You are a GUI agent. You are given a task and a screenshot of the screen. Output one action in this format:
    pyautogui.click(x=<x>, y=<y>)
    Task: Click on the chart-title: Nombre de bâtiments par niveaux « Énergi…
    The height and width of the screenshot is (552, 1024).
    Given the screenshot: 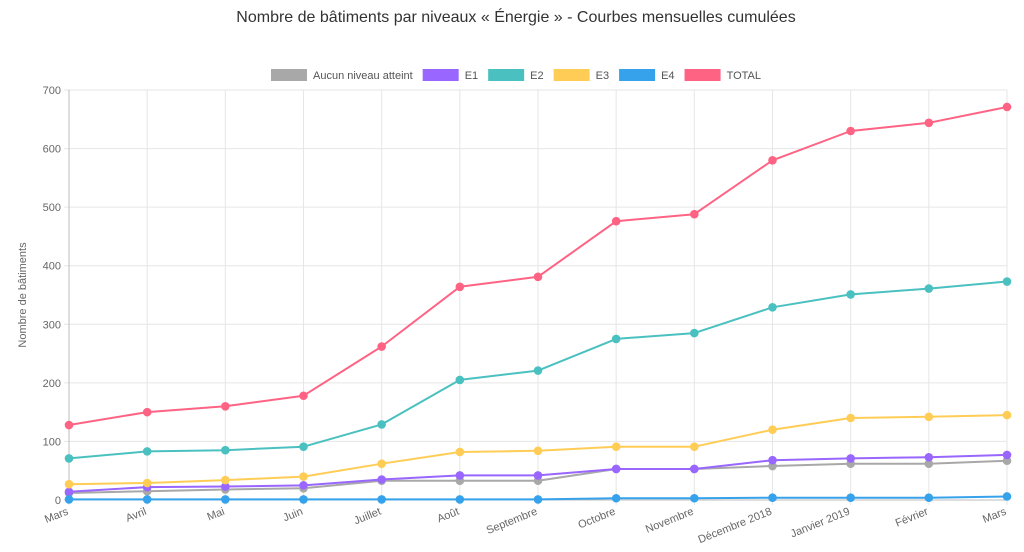 What is the action you would take?
    pyautogui.click(x=515, y=16)
    